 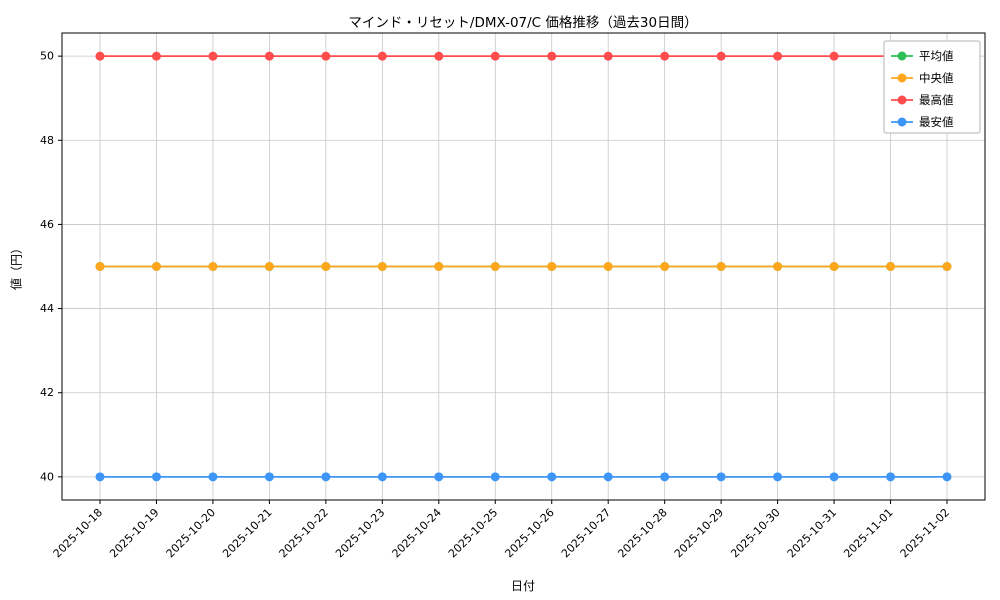 What do you see at coordinates (47, 308) in the screenshot?
I see `y-tick-label: 44` at bounding box center [47, 308].